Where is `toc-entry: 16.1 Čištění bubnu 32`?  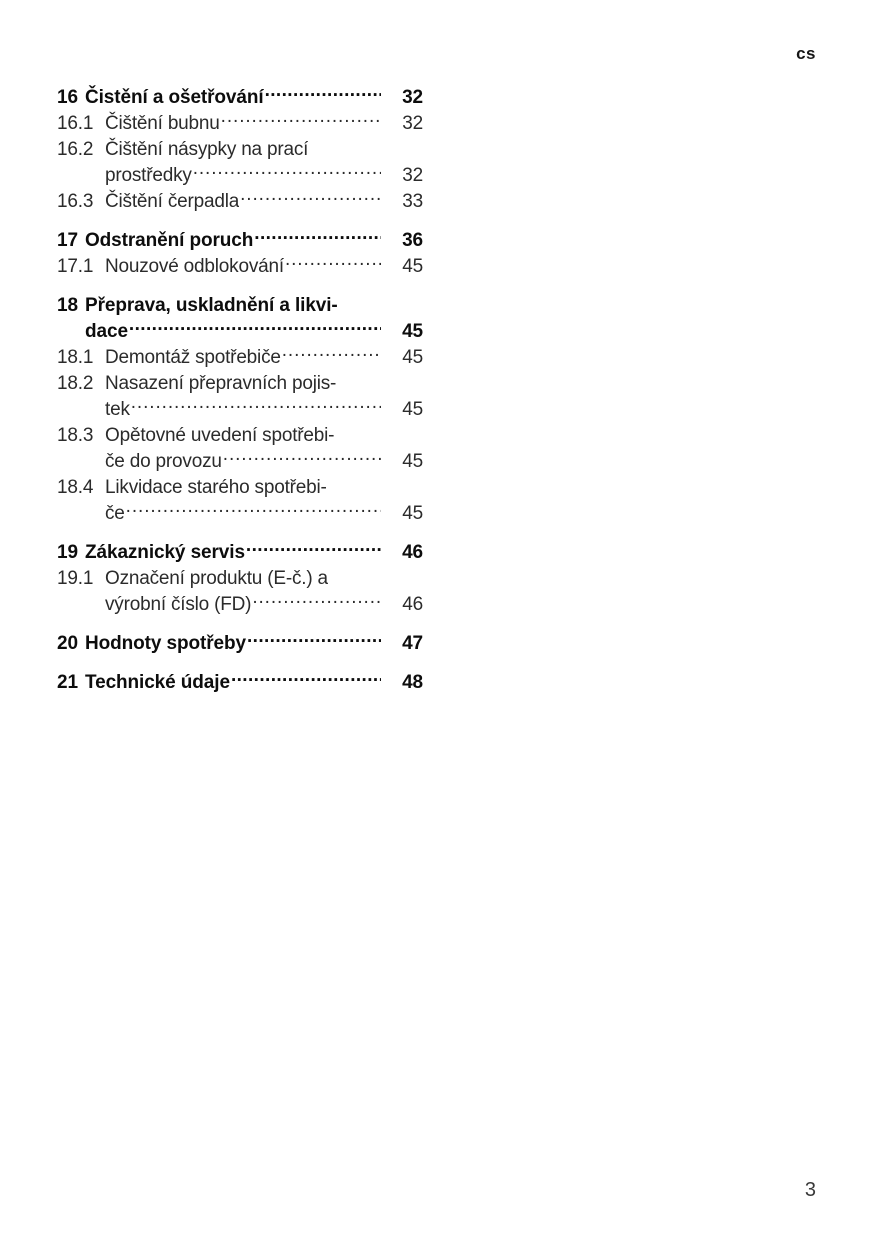 toc-entry: 16.1 Čištění bubnu 32 is located at coordinates (240, 123).